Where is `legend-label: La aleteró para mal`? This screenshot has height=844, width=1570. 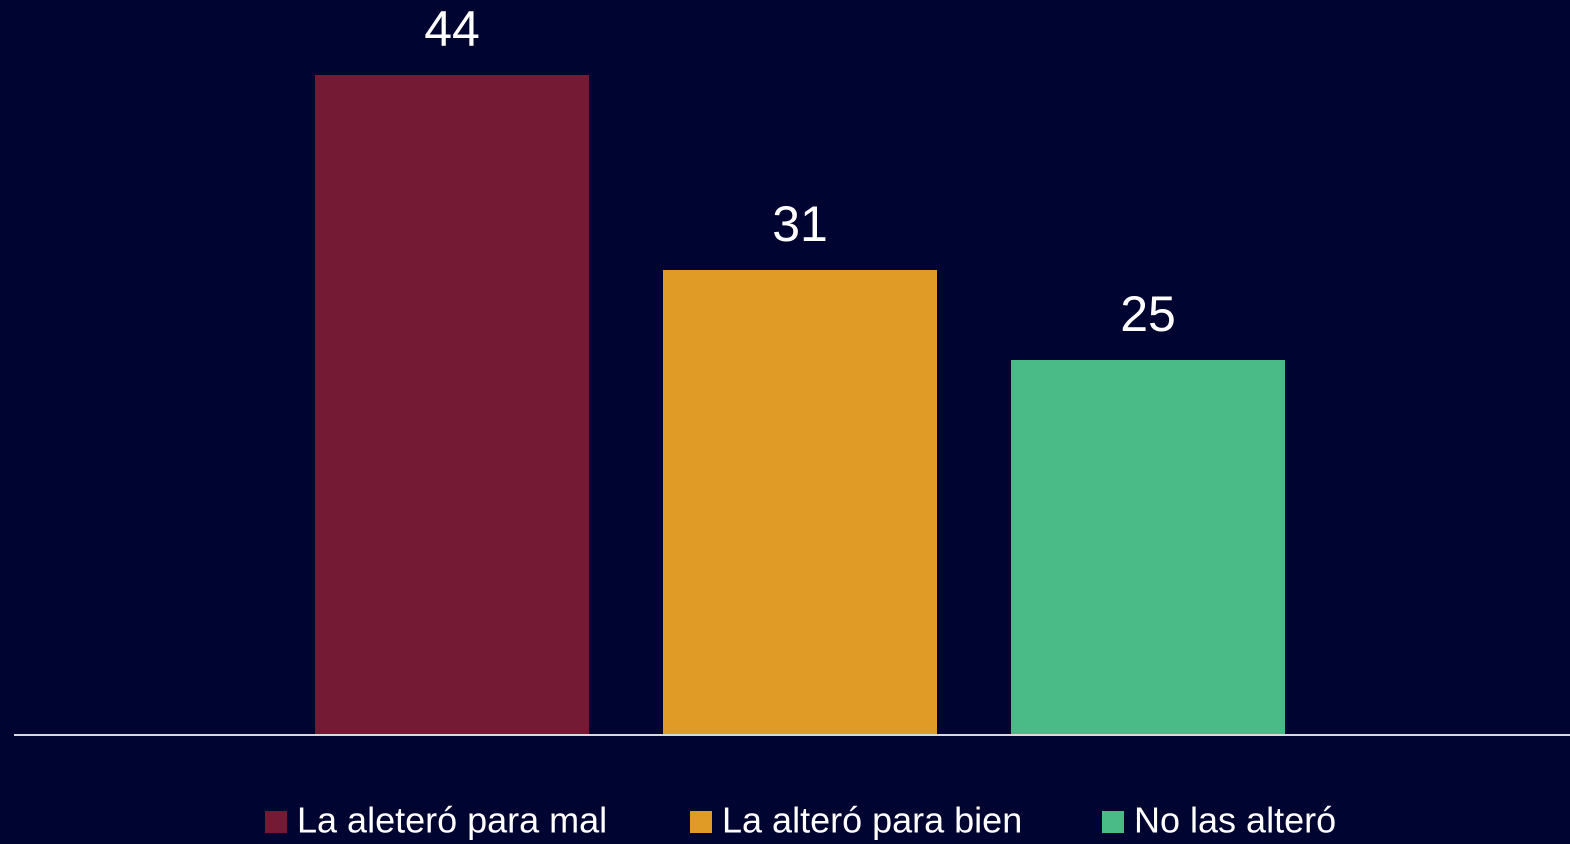
legend-label: La aleteró para mal is located at coordinates (452, 820).